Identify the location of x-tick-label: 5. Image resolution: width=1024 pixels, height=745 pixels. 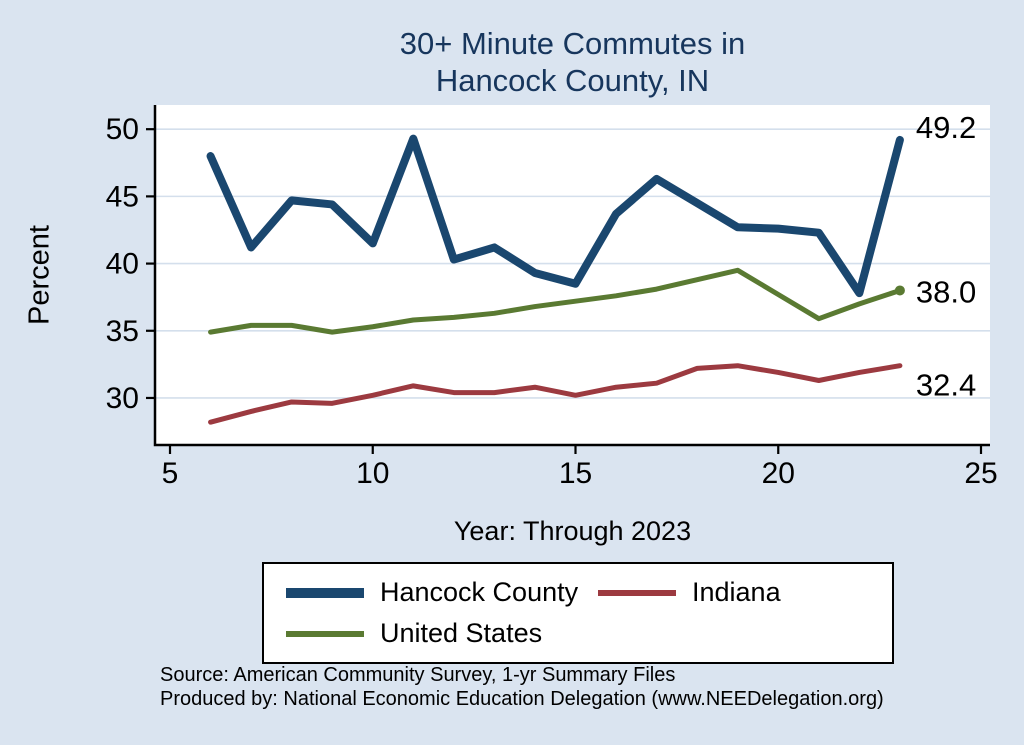
(170, 473).